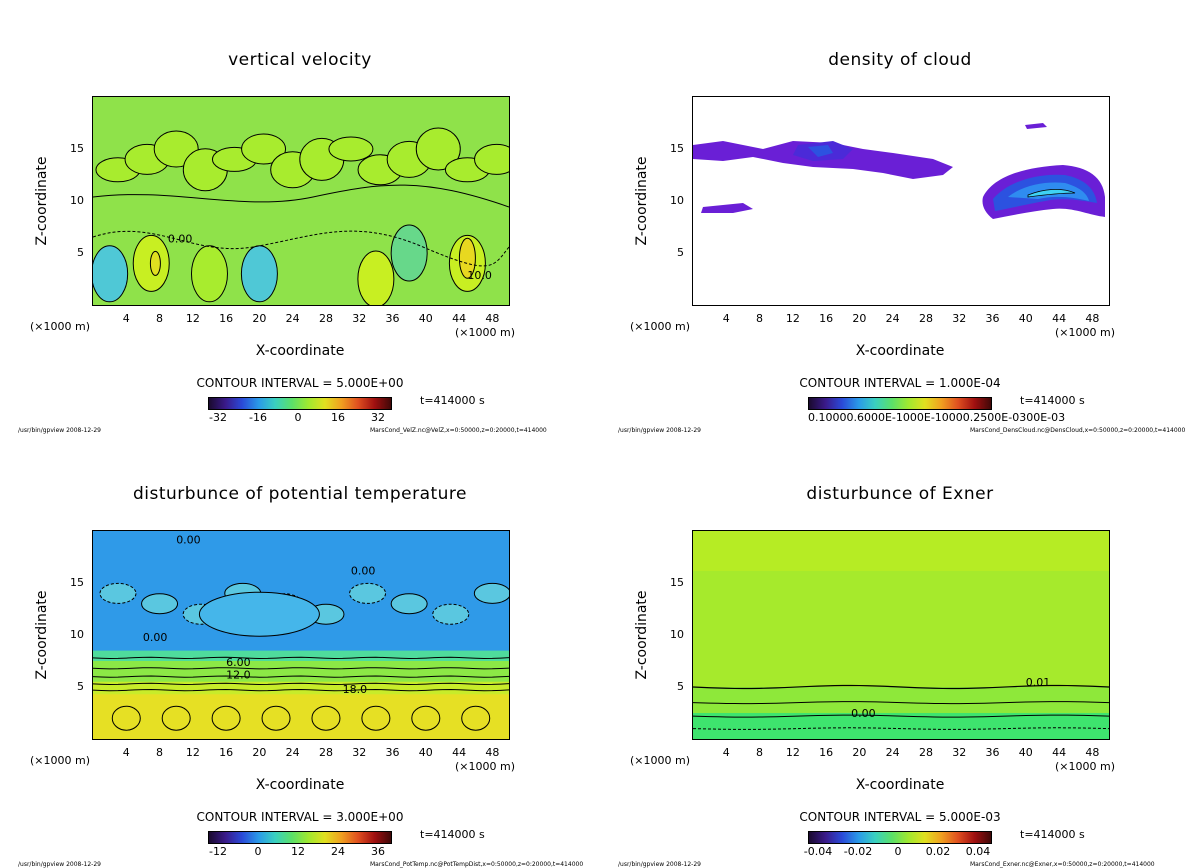 This screenshot has width=1200, height=868. I want to click on plot-area: 0.01 0.00, so click(901, 635).